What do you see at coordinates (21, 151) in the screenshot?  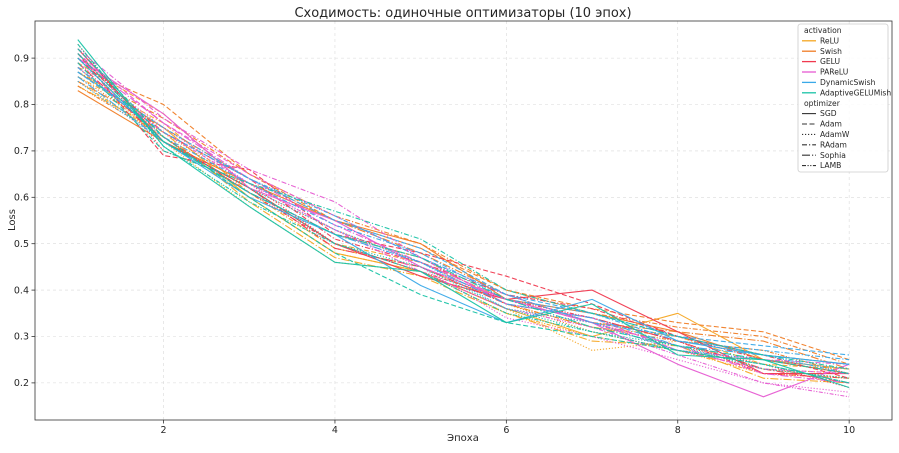 I see `y-tick-label: 0.7` at bounding box center [21, 151].